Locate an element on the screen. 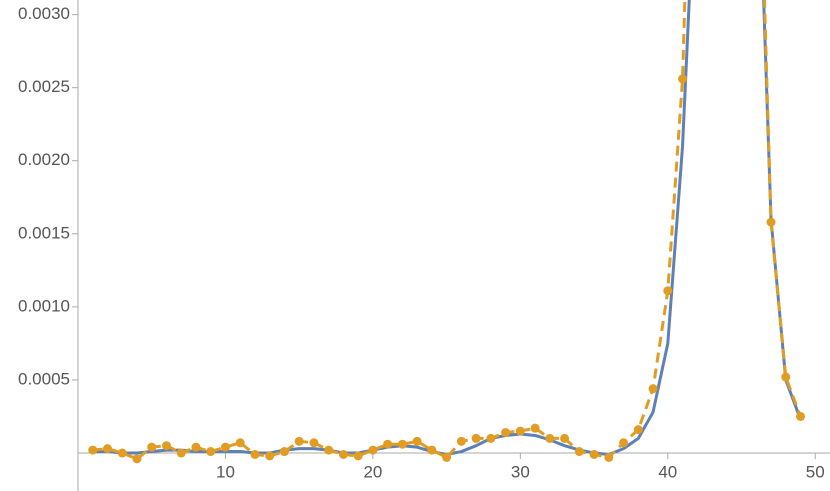  y-tick-label: 0.0030 is located at coordinates (44, 13).